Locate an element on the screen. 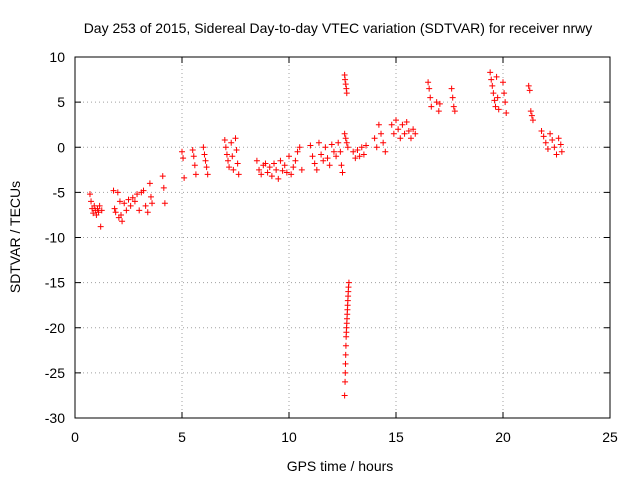 The height and width of the screenshot is (480, 640). x-tick-label: 15 is located at coordinates (396, 437).